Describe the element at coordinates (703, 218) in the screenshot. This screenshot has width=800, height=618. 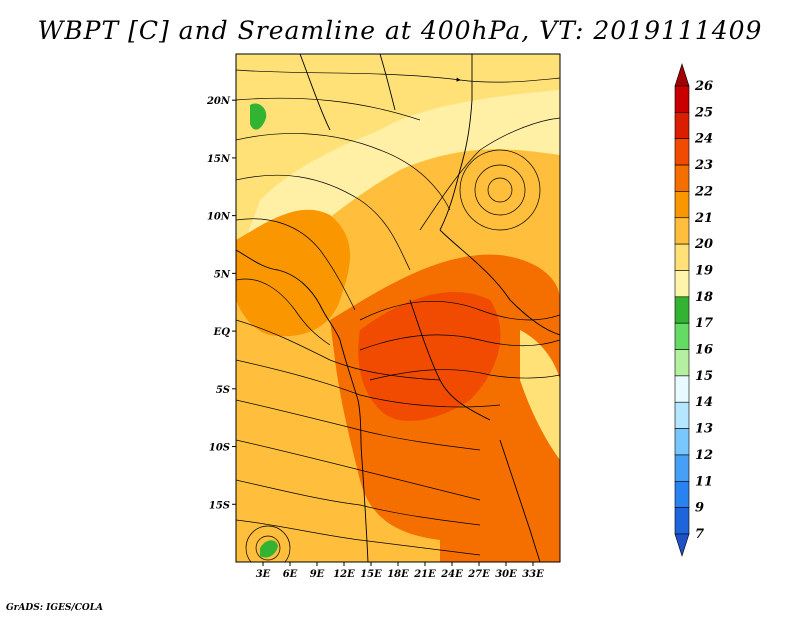
I see `colorbar-label: 21` at that location.